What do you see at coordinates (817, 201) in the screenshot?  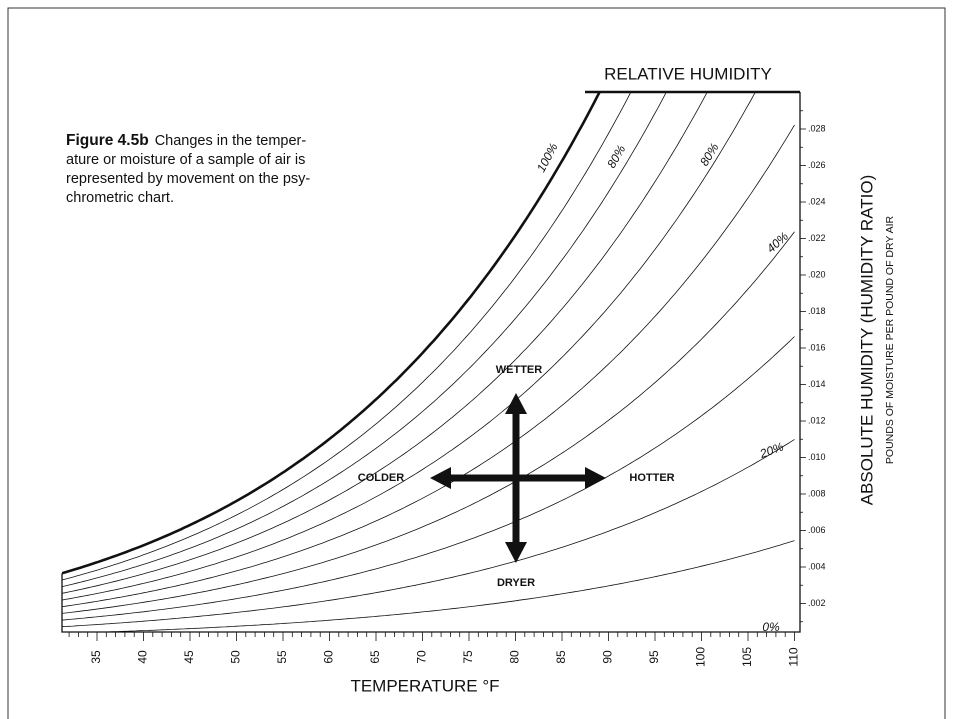 I see `y-tick-label: .024` at bounding box center [817, 201].